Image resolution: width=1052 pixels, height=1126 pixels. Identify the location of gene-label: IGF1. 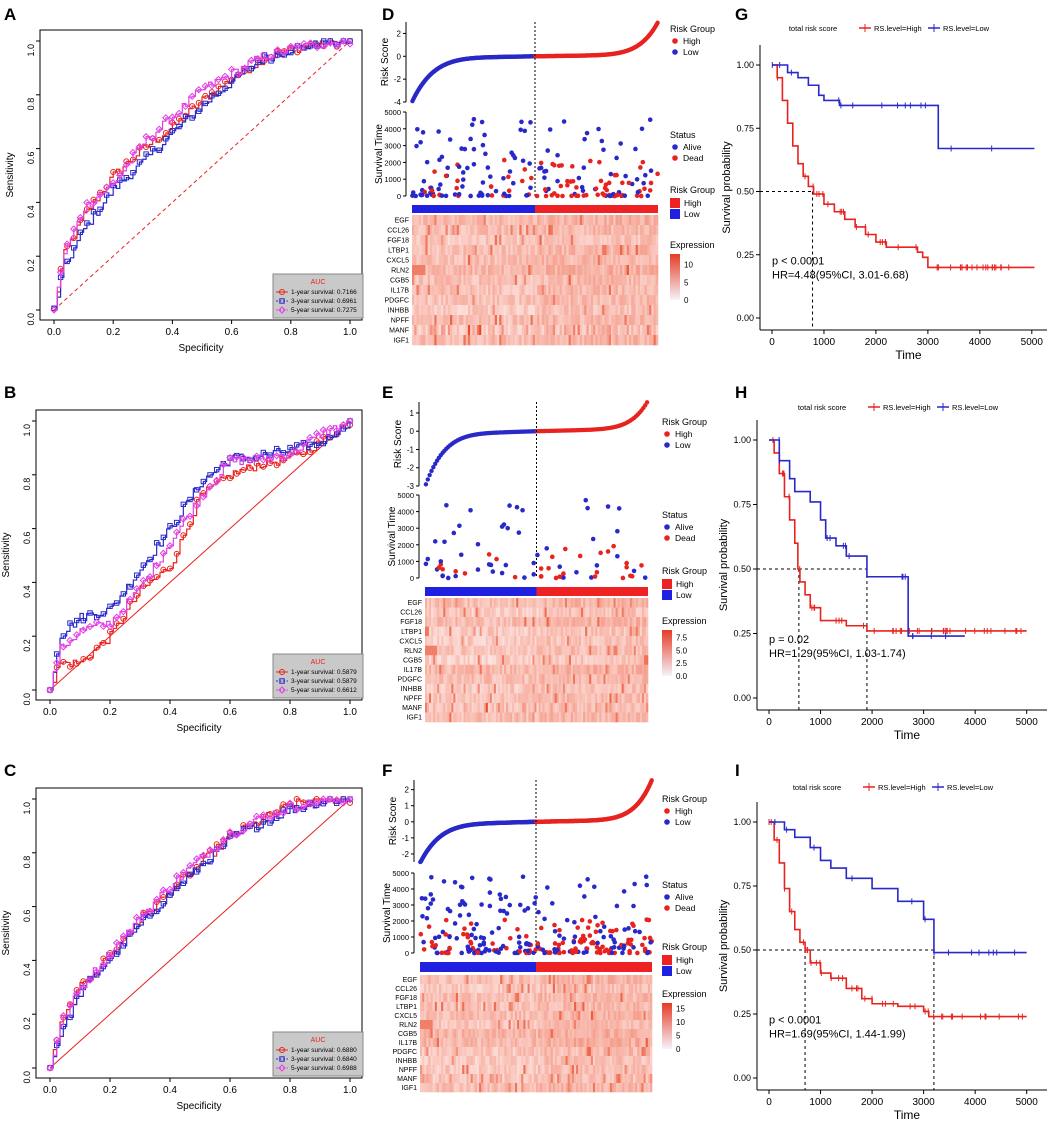
(401, 341).